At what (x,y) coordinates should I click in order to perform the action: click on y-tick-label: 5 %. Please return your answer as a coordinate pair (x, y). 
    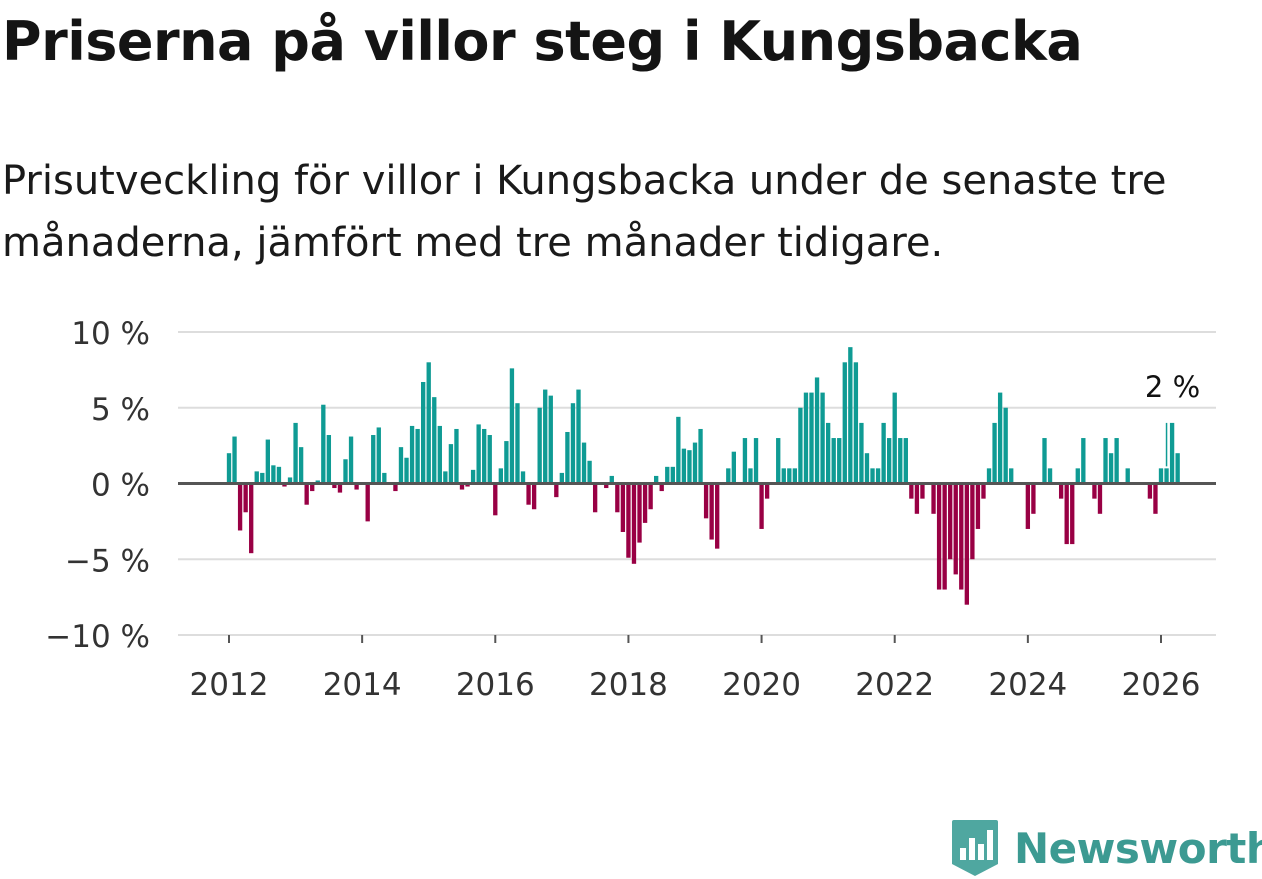
    Looking at the image, I should click on (120, 410).